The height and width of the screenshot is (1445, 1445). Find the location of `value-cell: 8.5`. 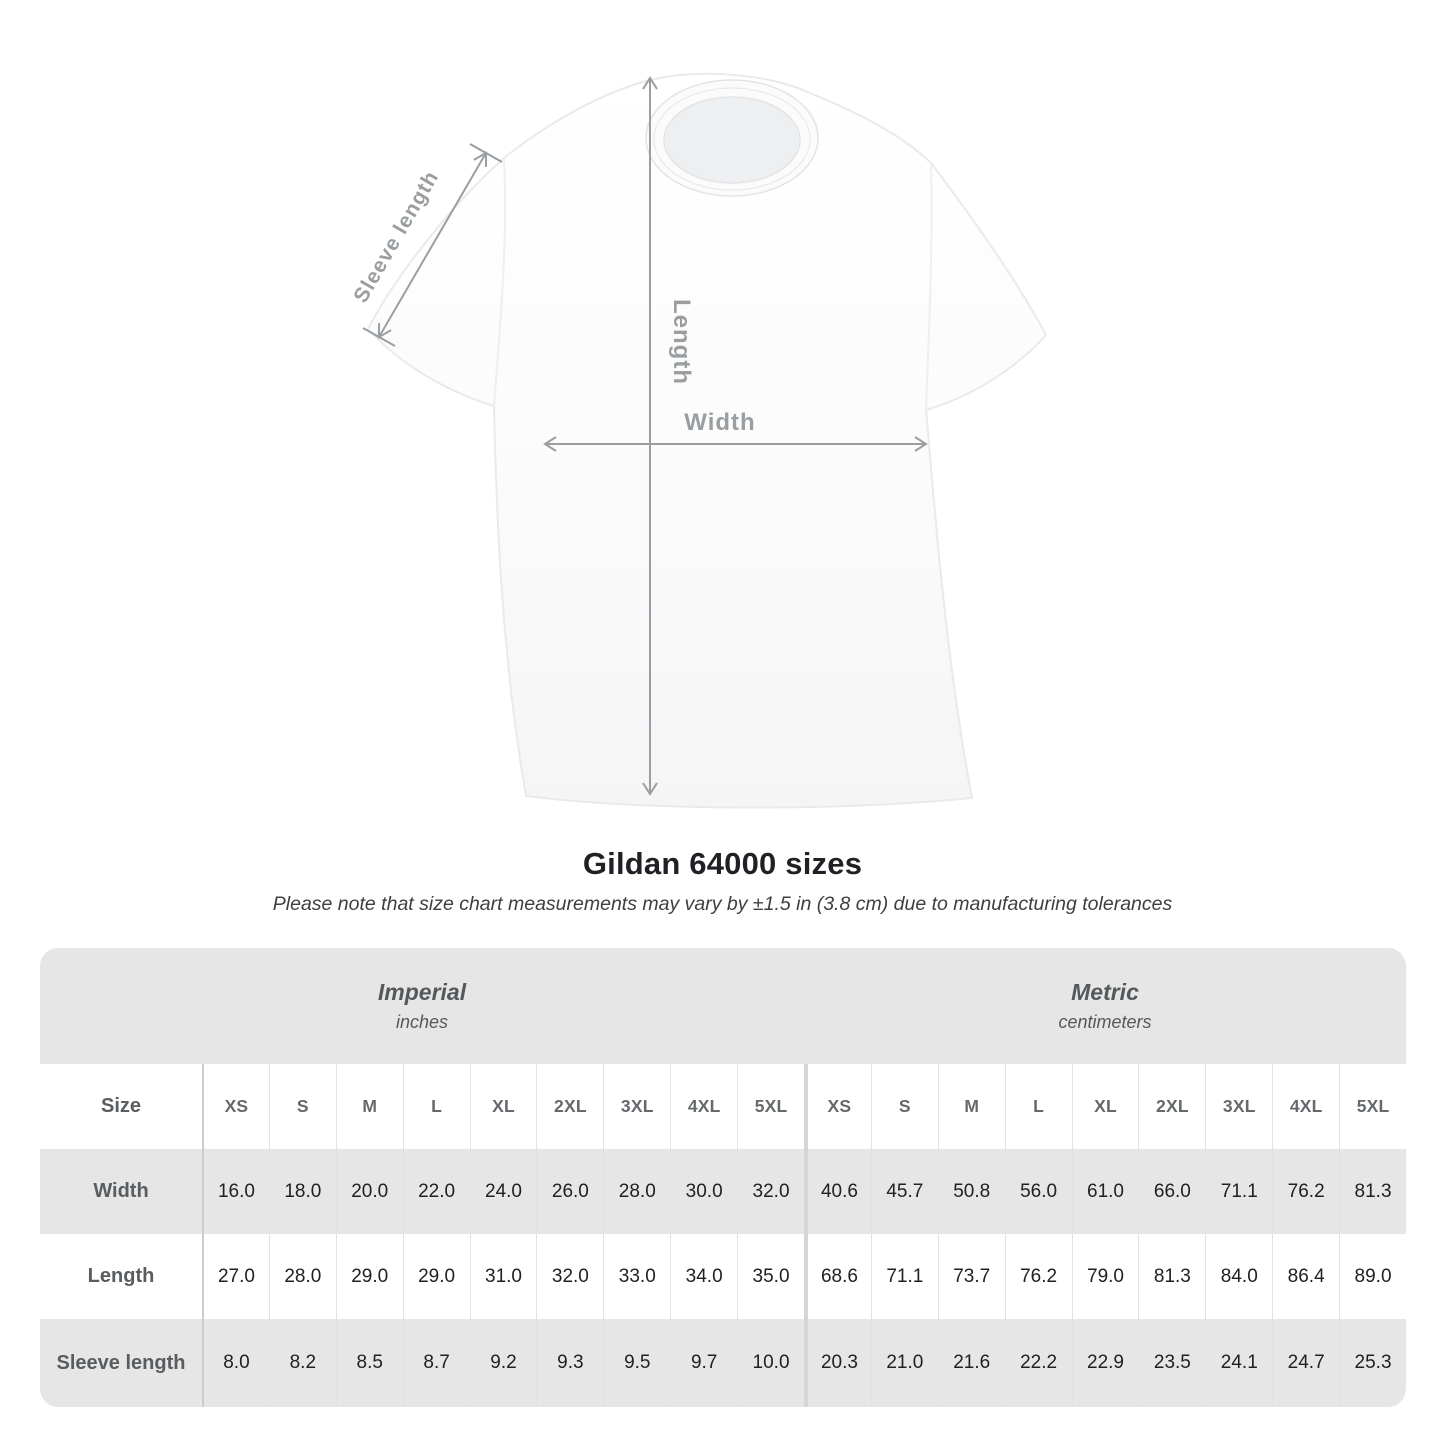

value-cell: 8.5 is located at coordinates (369, 1363).